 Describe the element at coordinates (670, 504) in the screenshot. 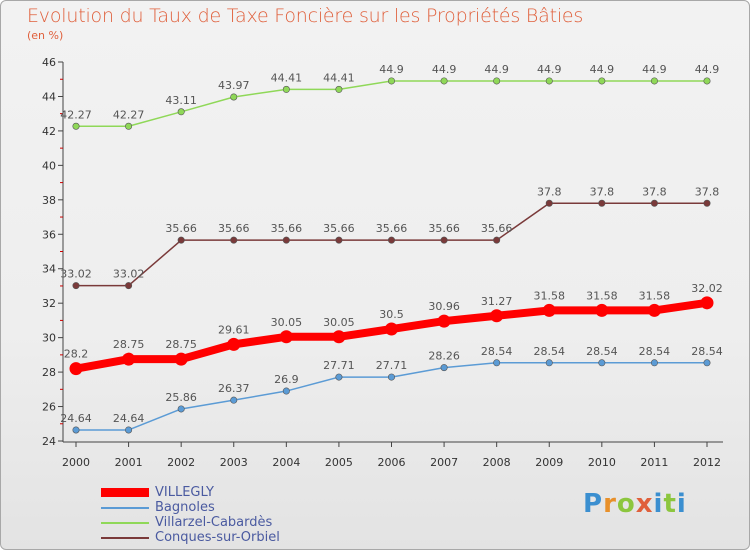

I see `logo-letter: t` at that location.